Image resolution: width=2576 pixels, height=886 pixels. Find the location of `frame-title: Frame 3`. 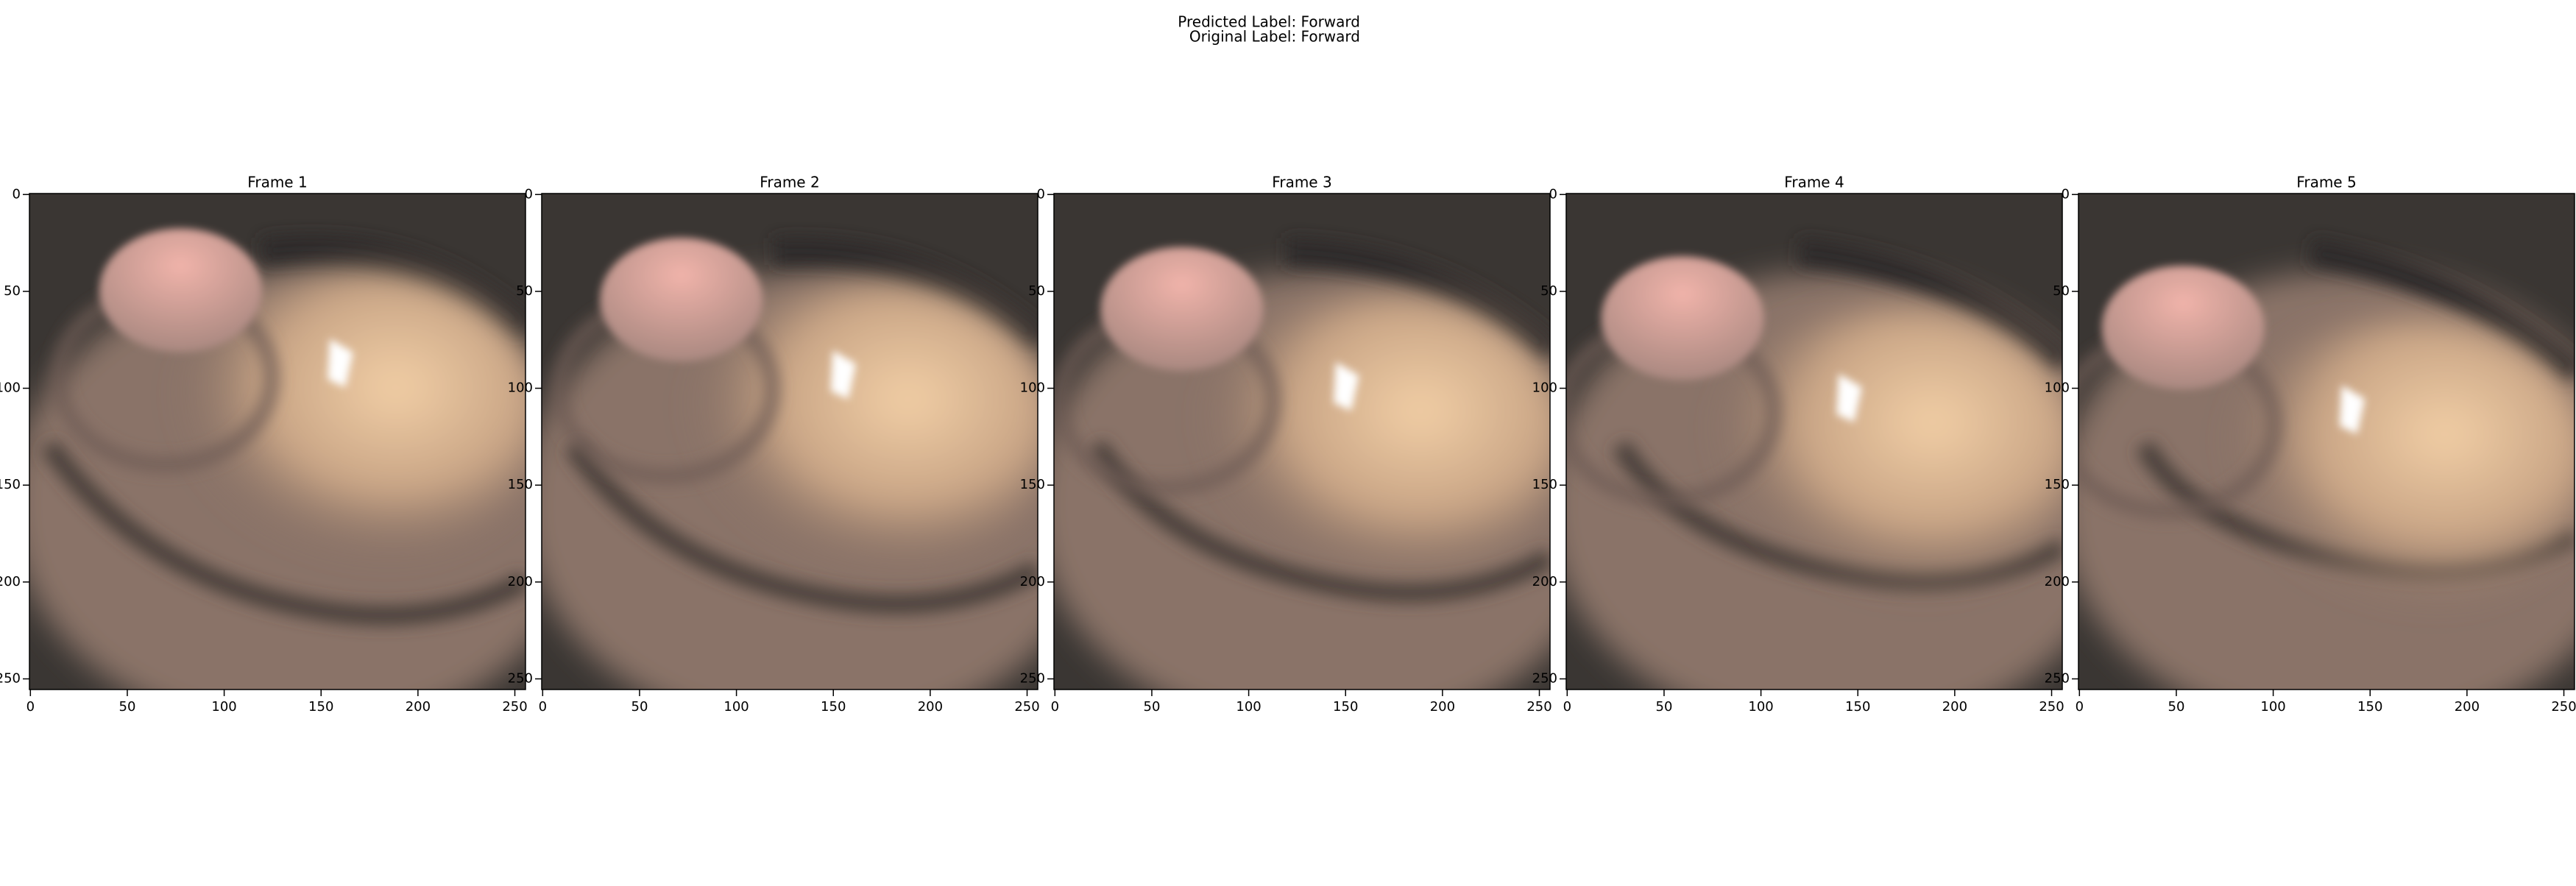

frame-title: Frame 3 is located at coordinates (1301, 182).